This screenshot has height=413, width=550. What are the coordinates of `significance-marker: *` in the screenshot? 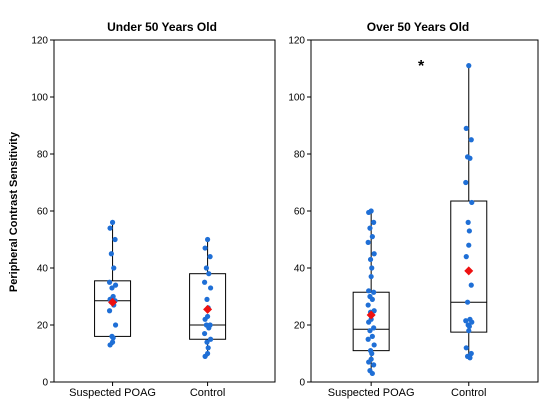 It's located at (421, 66).